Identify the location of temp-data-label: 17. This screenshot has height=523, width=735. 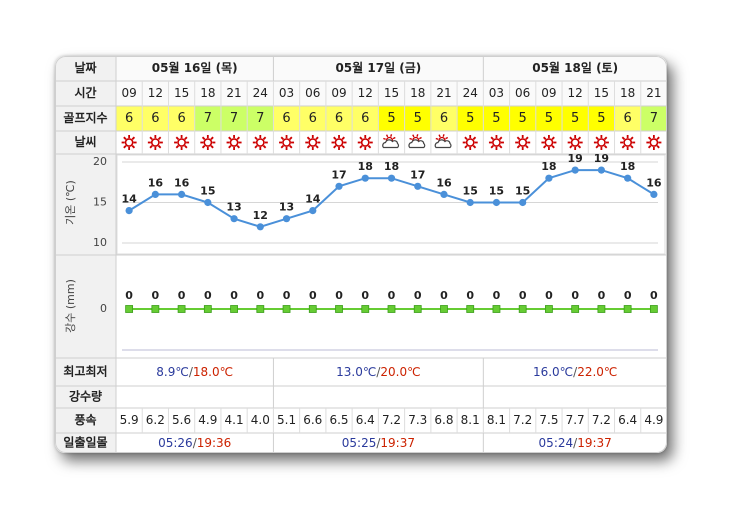
(338, 174).